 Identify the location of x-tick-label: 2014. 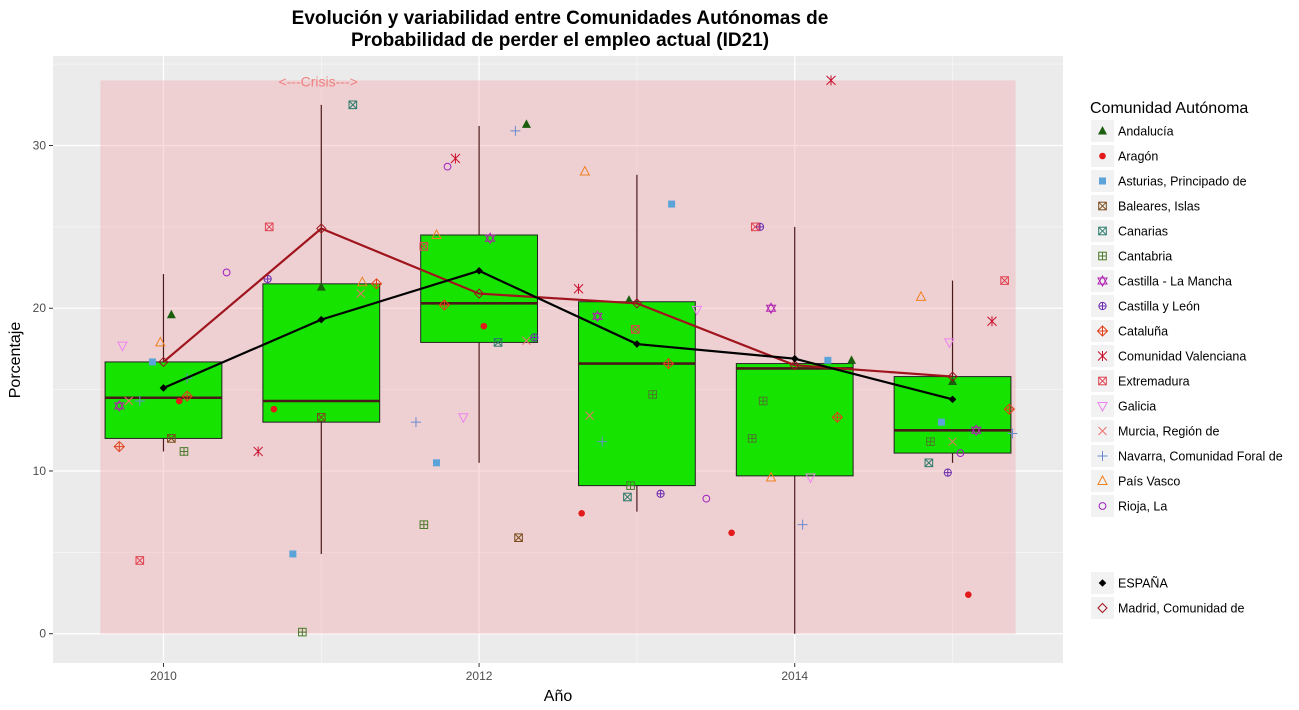
(794, 676).